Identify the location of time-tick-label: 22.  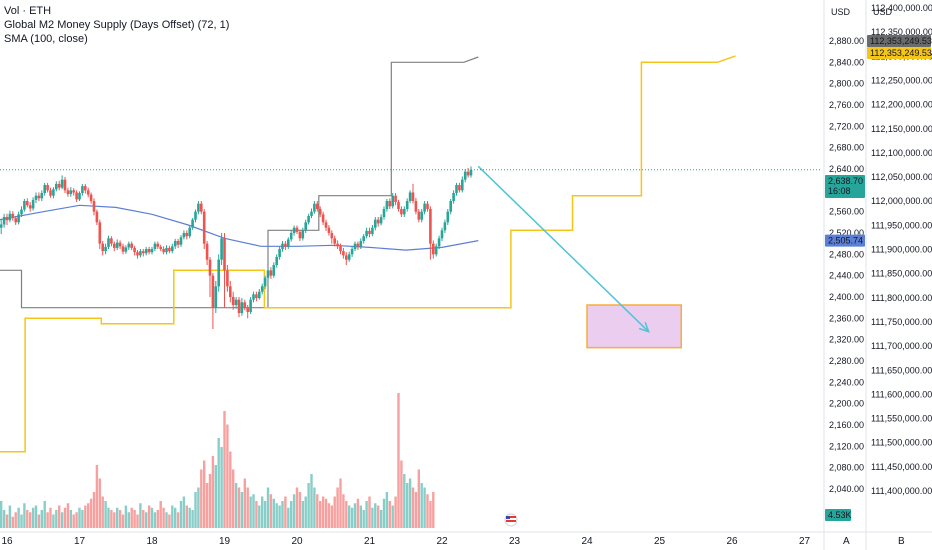
(442, 541).